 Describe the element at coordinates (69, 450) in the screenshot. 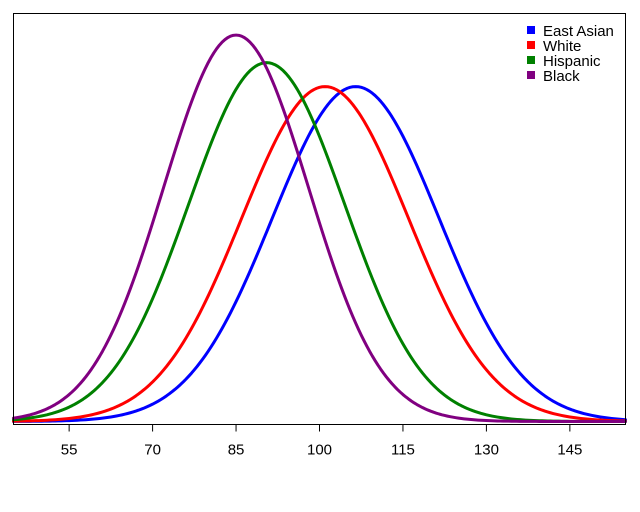

I see `x-tick-label: 55` at that location.